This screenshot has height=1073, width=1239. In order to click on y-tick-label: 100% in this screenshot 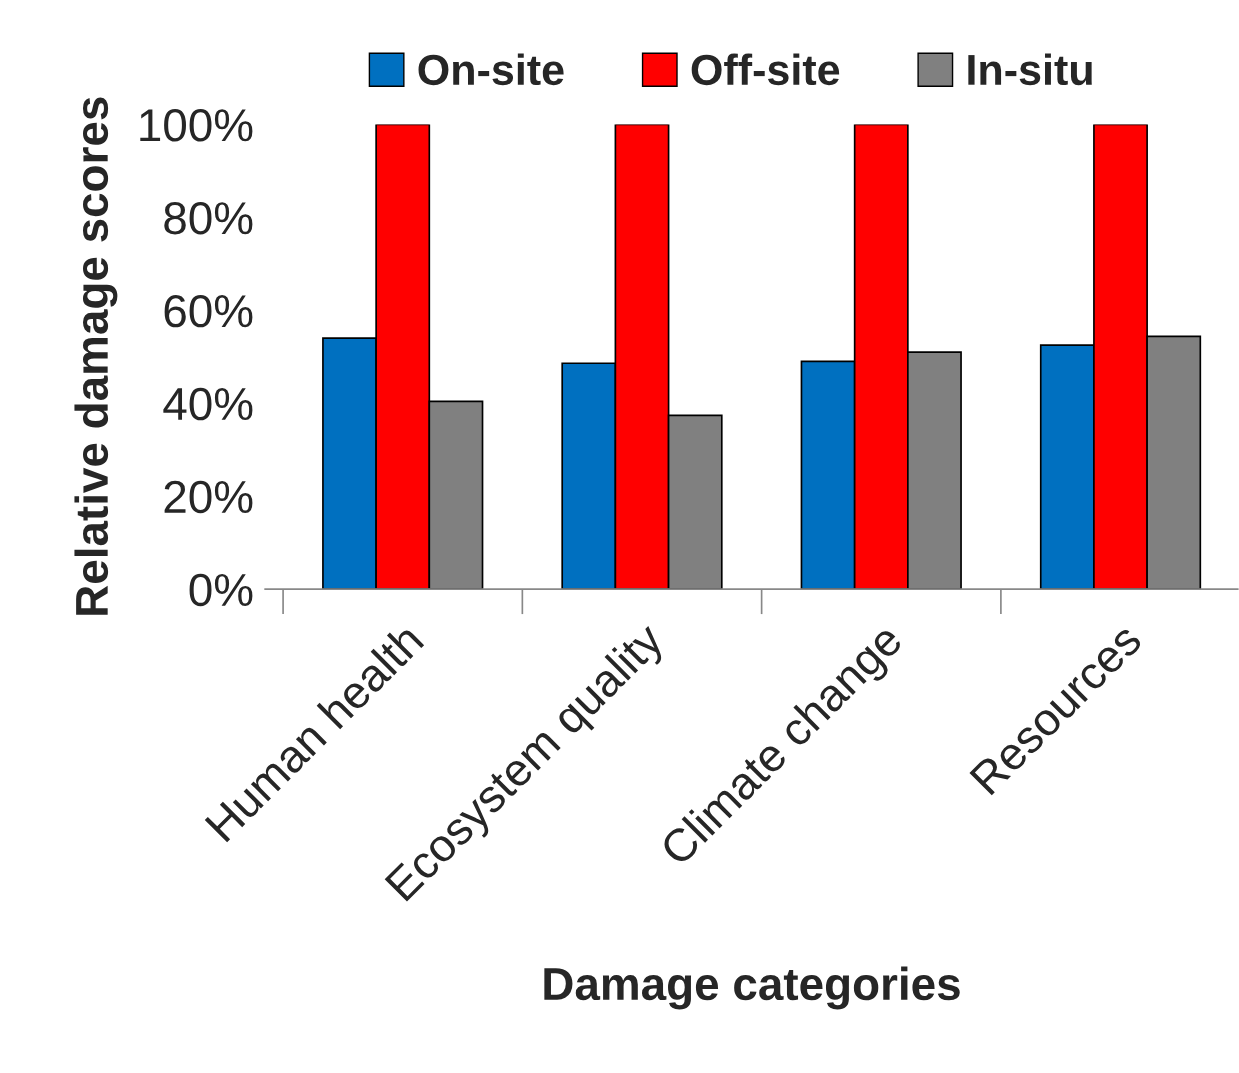, I will do `click(196, 125)`.